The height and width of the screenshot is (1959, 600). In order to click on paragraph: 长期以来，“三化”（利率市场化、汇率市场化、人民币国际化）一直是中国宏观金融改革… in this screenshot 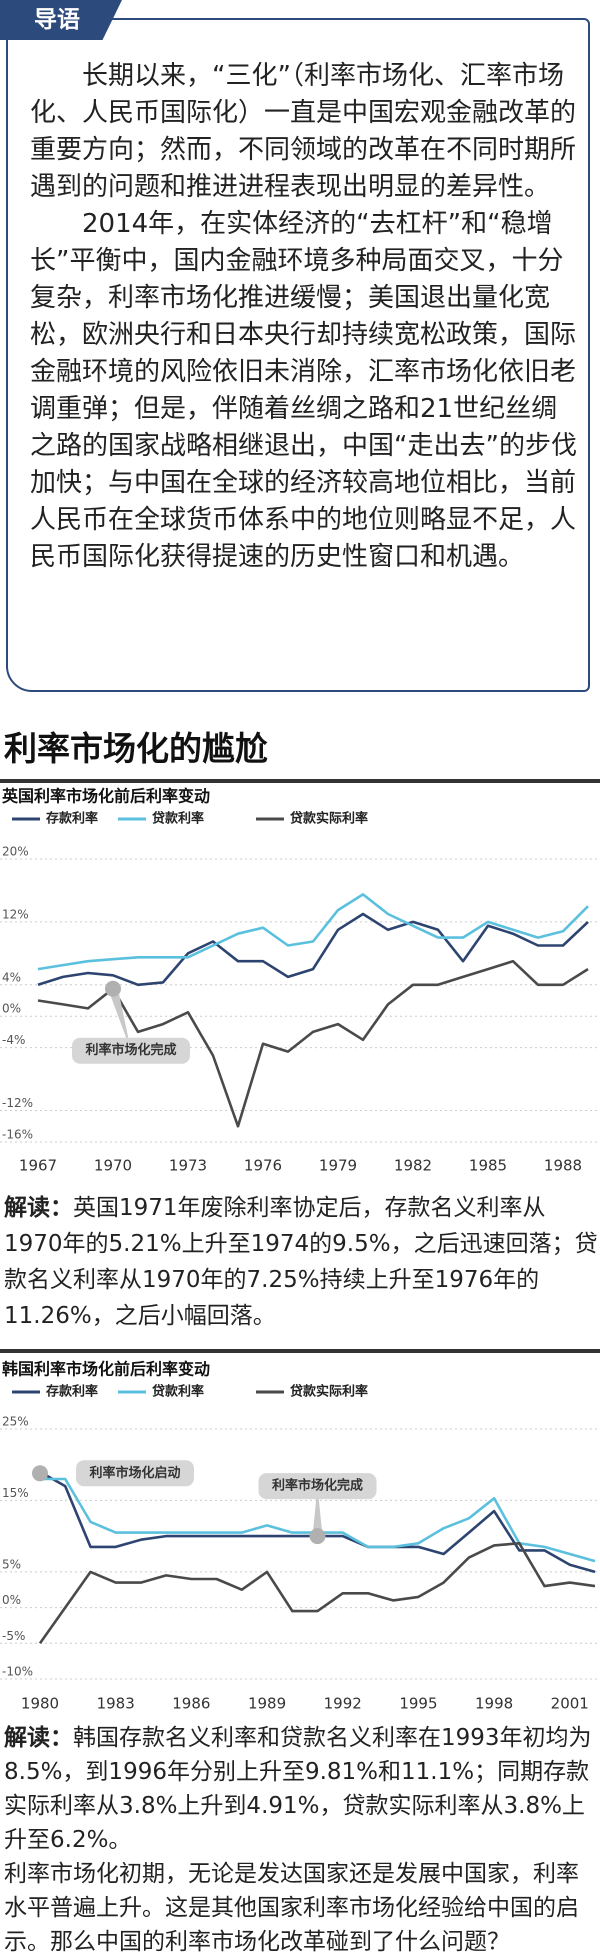, I will do `click(303, 131)`.